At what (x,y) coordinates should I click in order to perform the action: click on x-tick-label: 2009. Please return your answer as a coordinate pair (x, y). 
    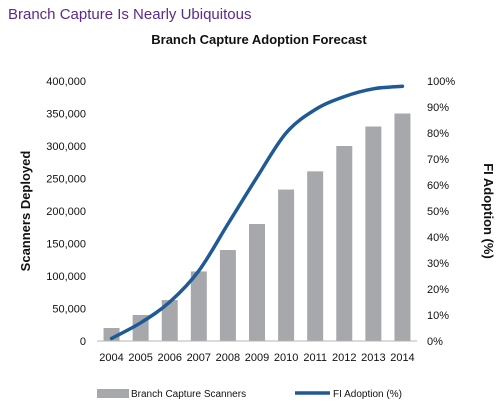
    Looking at the image, I should click on (257, 358).